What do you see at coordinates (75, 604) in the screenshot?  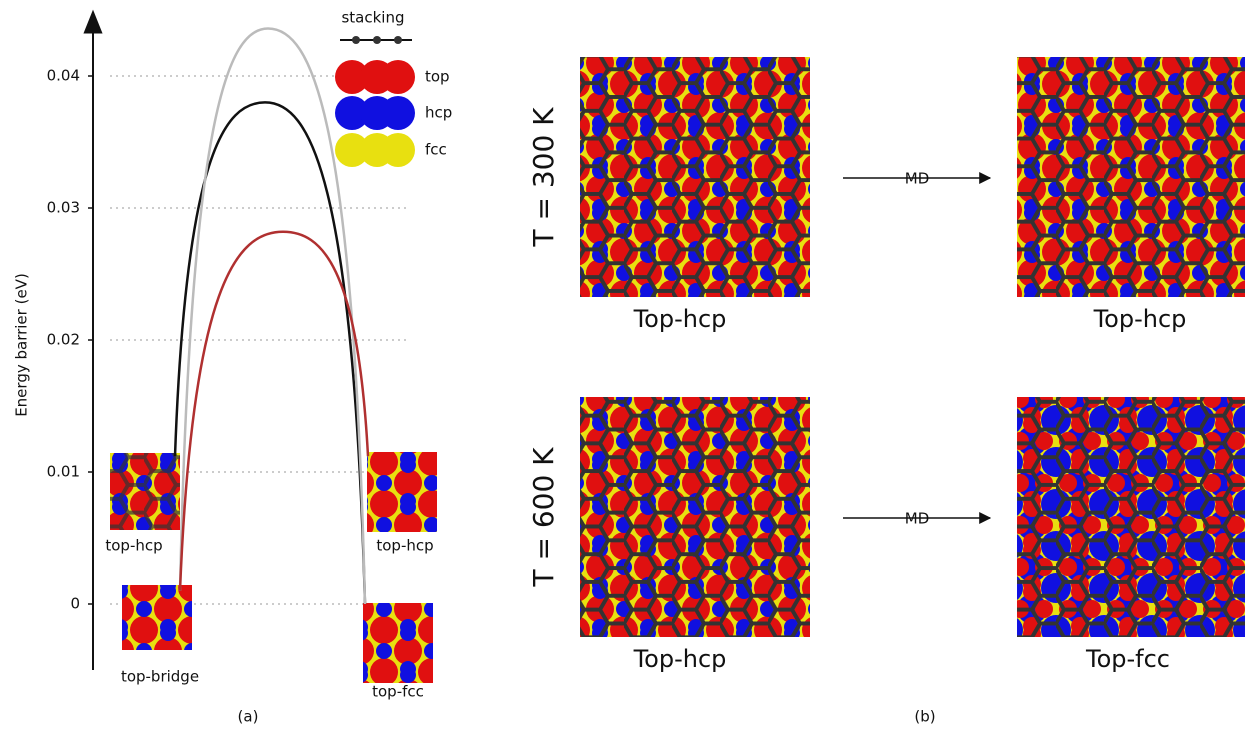 I see `y-tick-label: 0` at bounding box center [75, 604].